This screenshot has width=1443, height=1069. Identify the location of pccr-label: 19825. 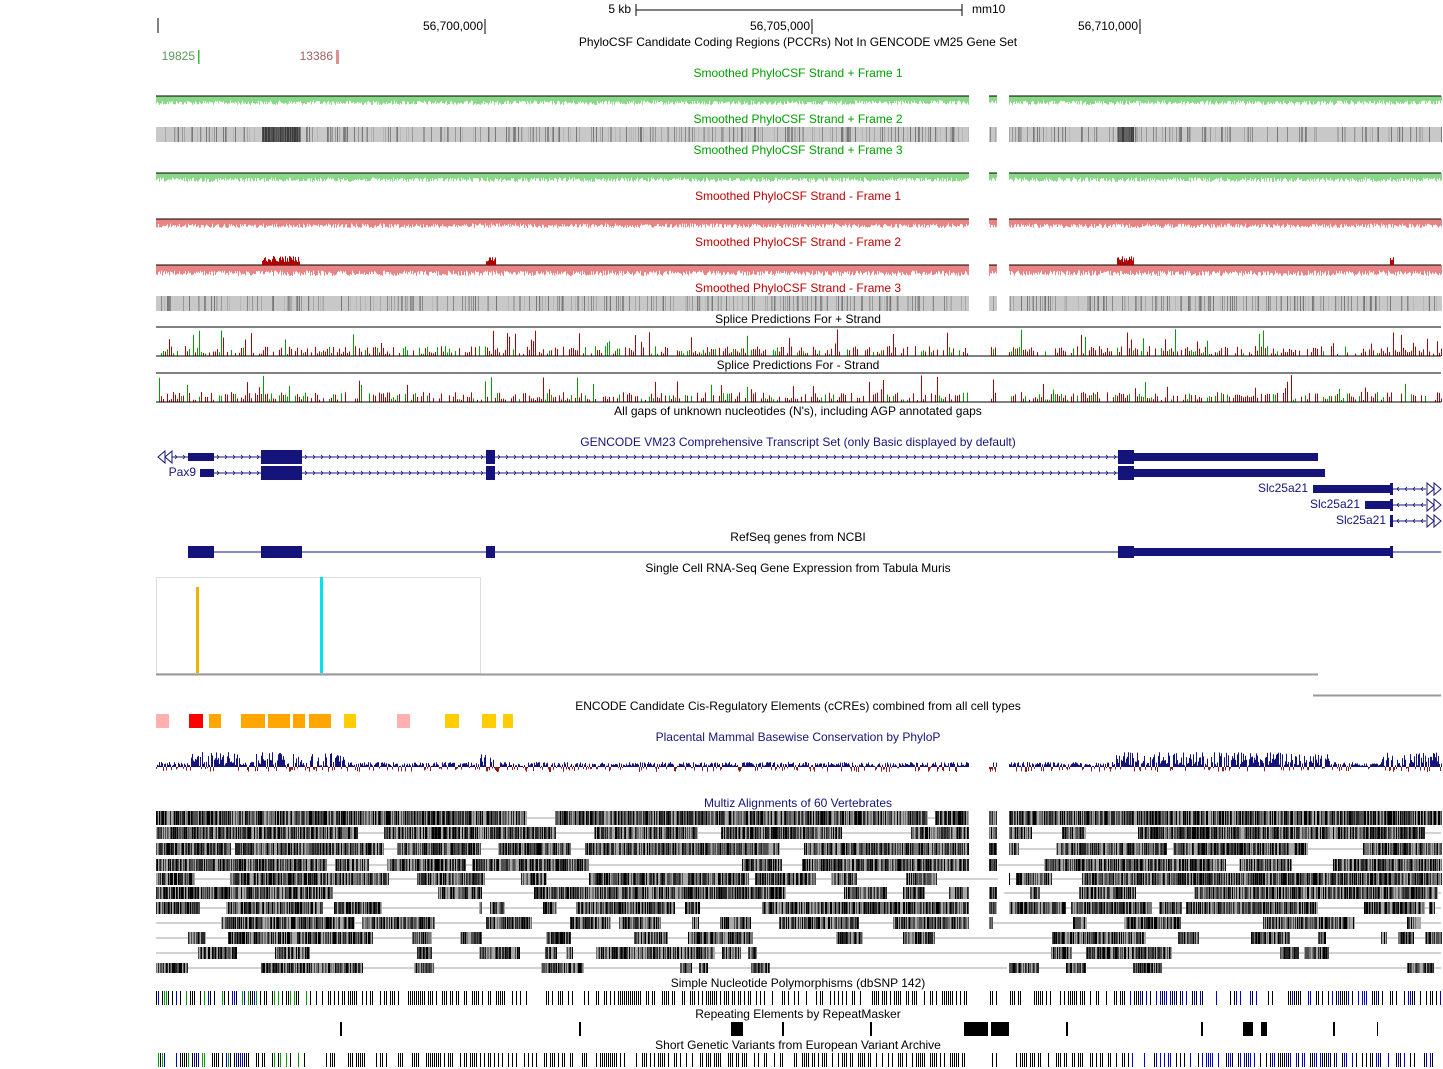
(179, 56).